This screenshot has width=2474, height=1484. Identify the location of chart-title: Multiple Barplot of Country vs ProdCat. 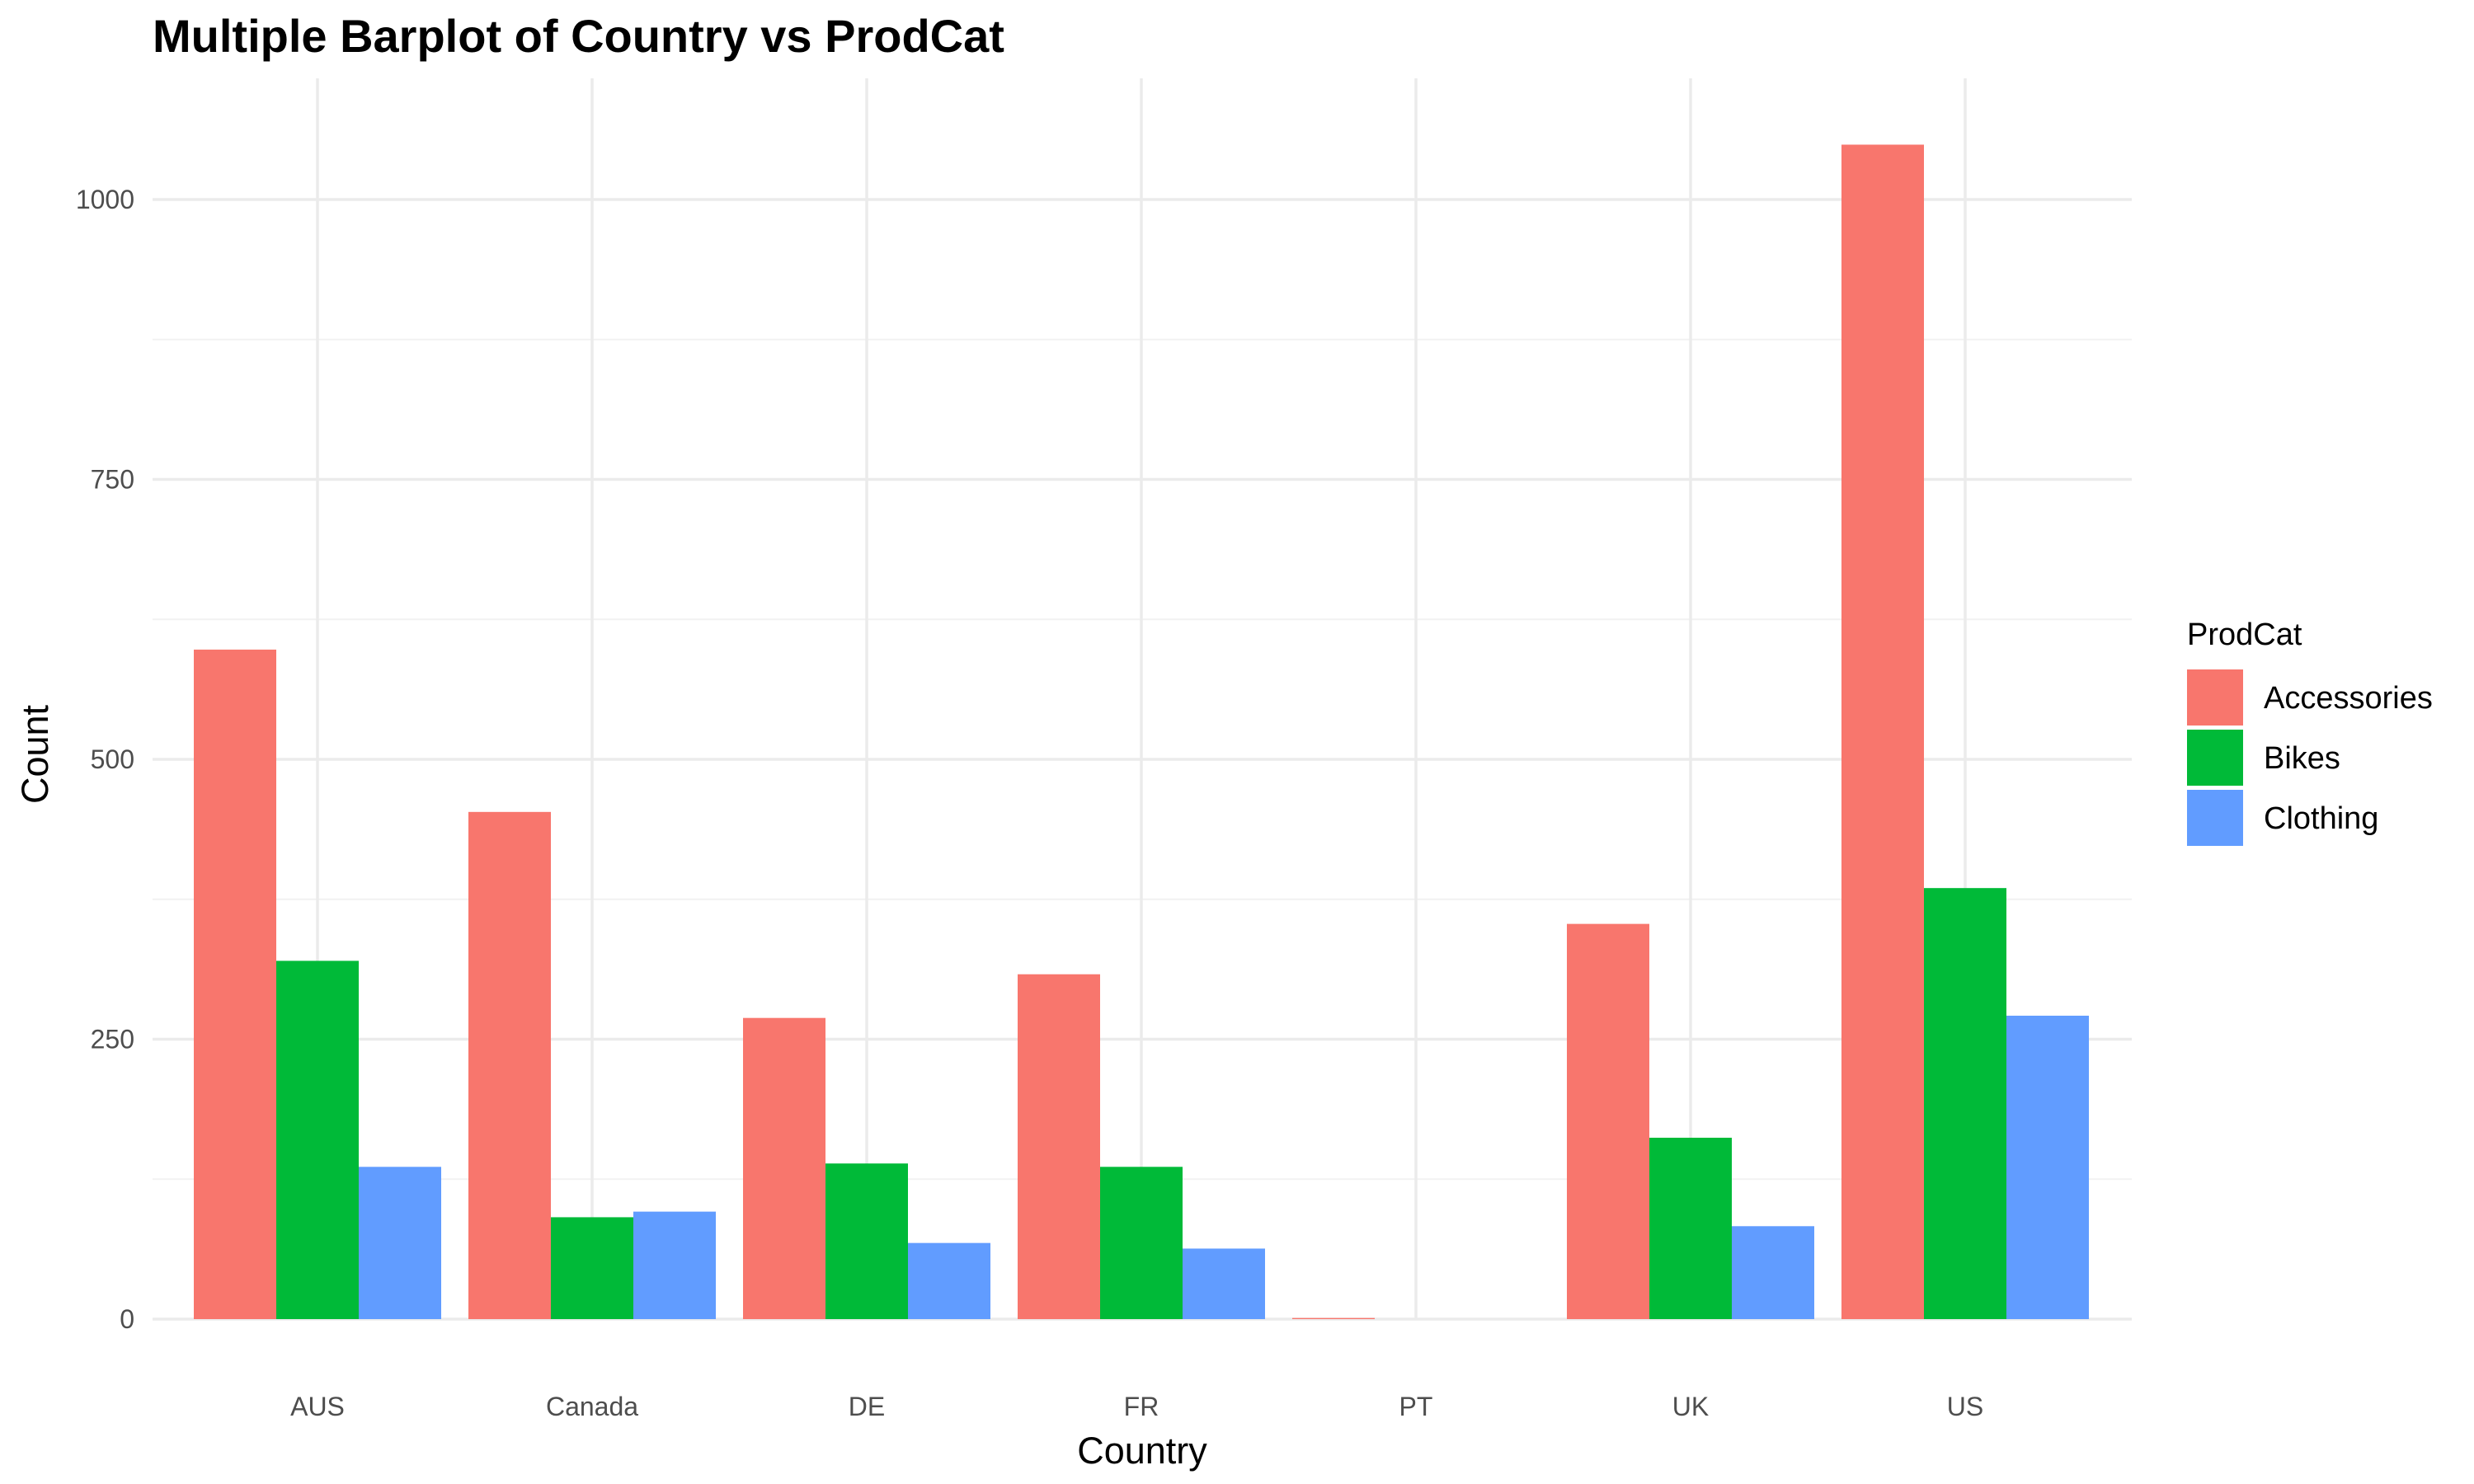
(578, 36).